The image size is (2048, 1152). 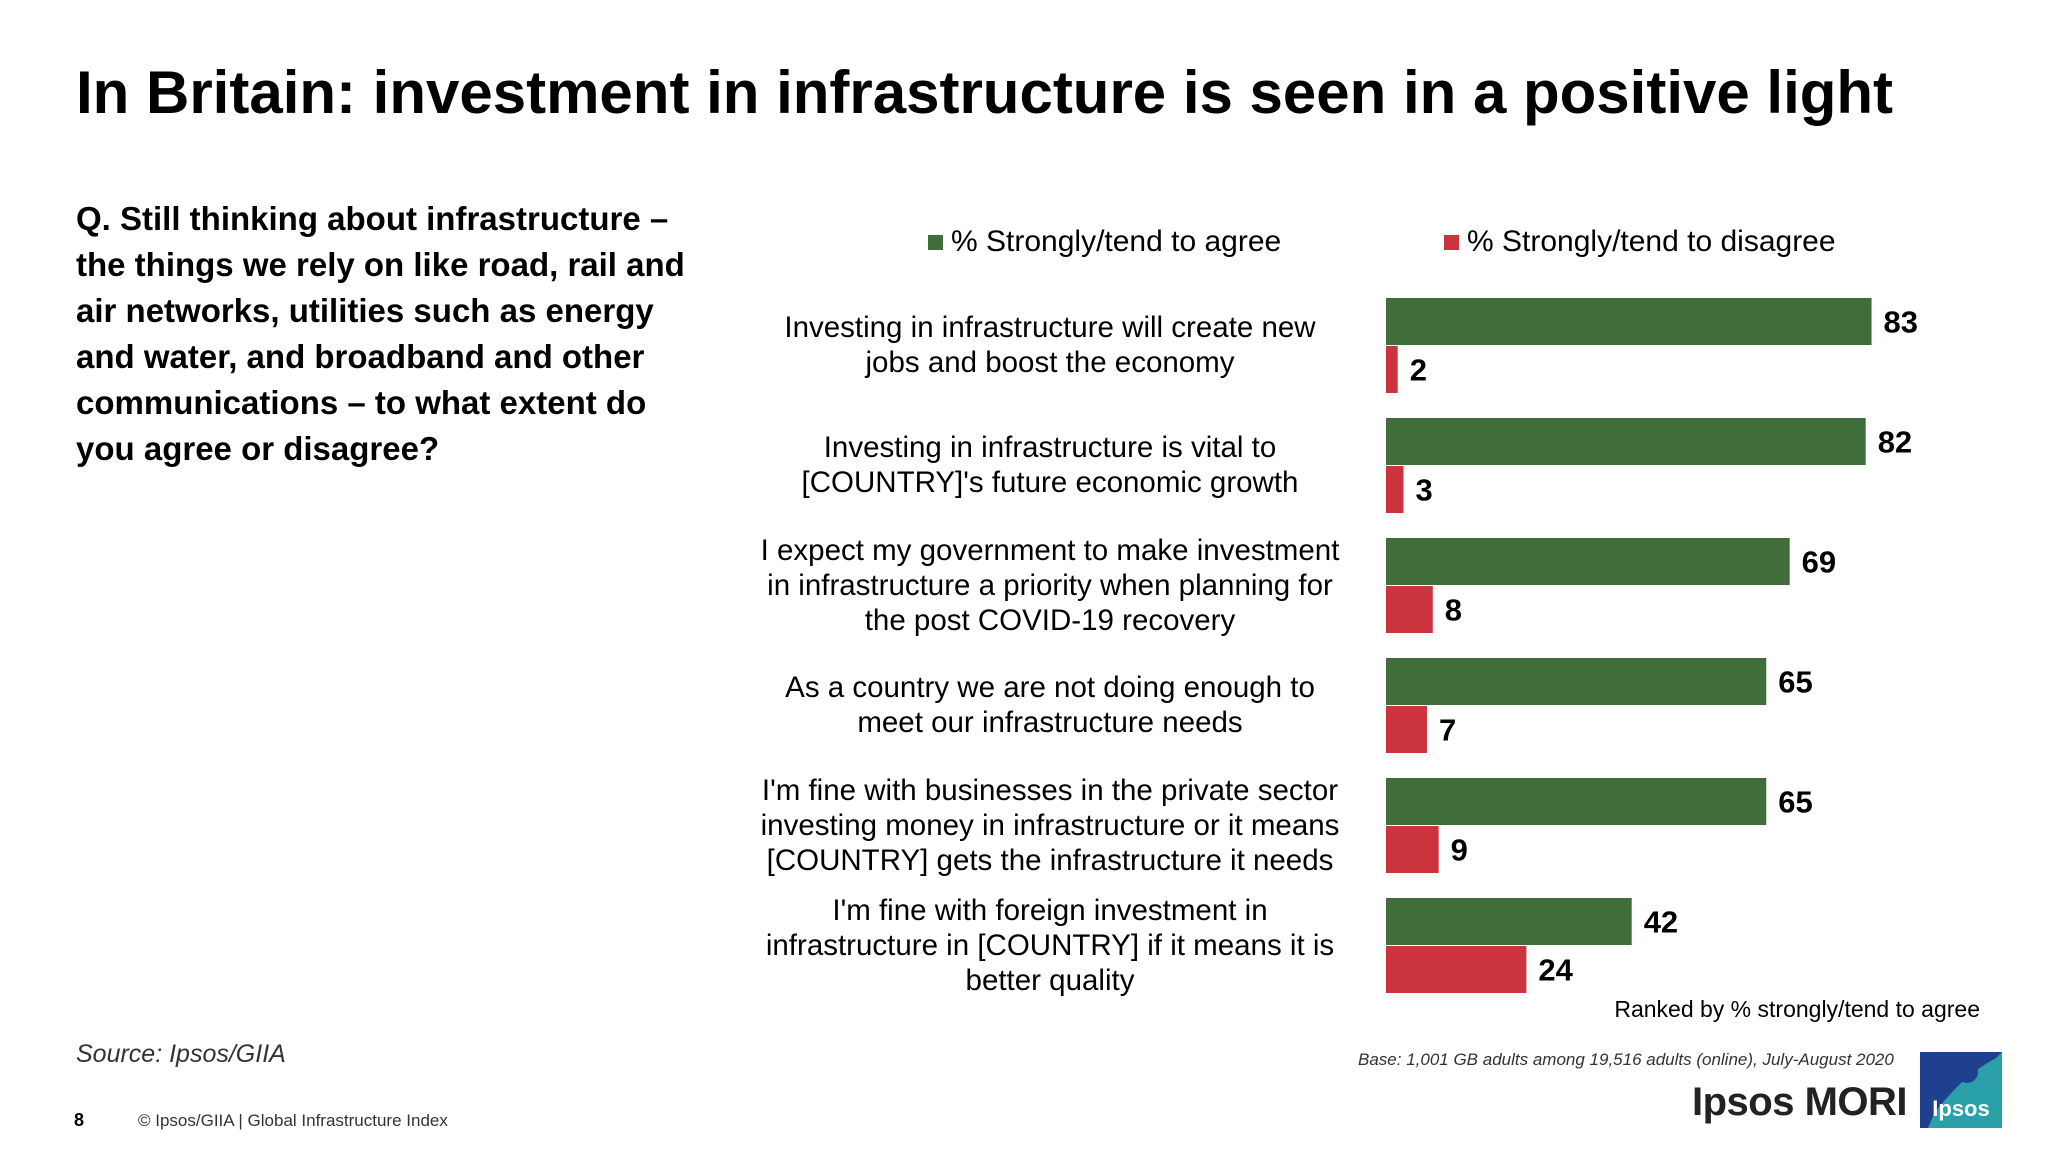 I want to click on source-note: Source: Ipsos/GIIA, so click(x=181, y=1054).